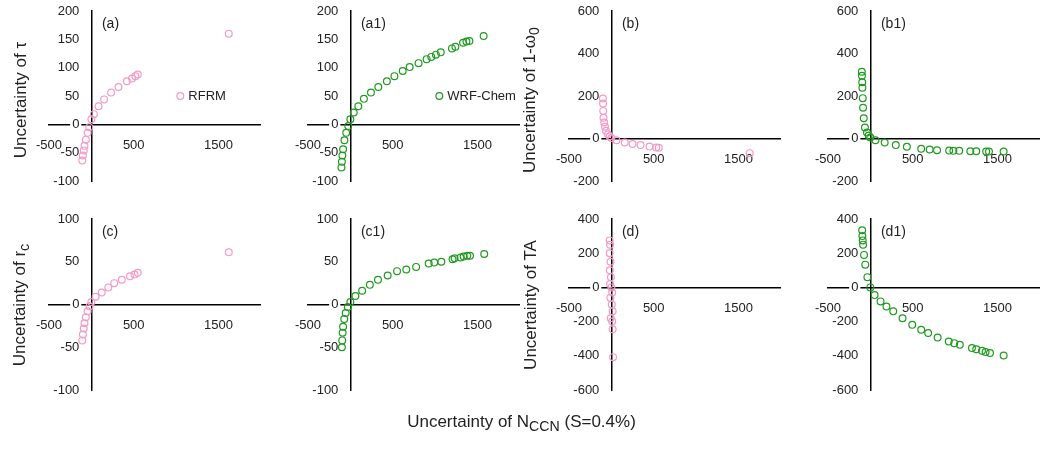  Describe the element at coordinates (70, 346) in the screenshot. I see `y-tick-label: -50` at that location.